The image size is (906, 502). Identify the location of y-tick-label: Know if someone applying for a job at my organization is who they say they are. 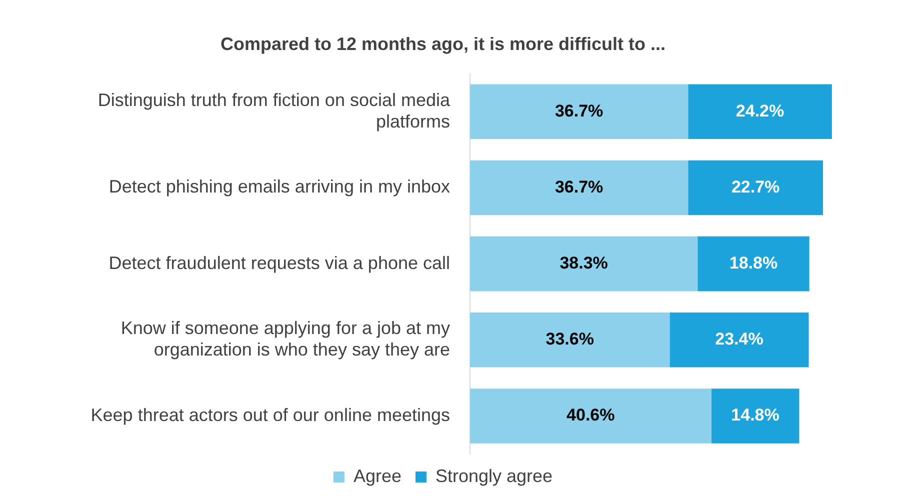
(285, 339).